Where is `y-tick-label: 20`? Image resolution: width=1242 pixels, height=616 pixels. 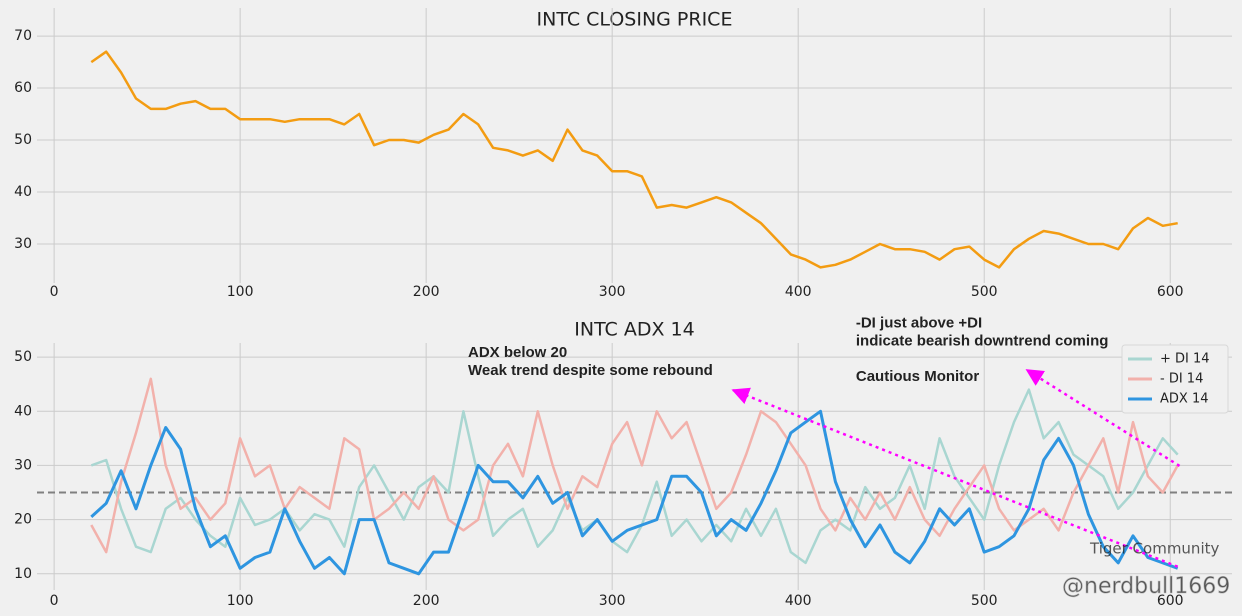
y-tick-label: 20 is located at coordinates (23, 520).